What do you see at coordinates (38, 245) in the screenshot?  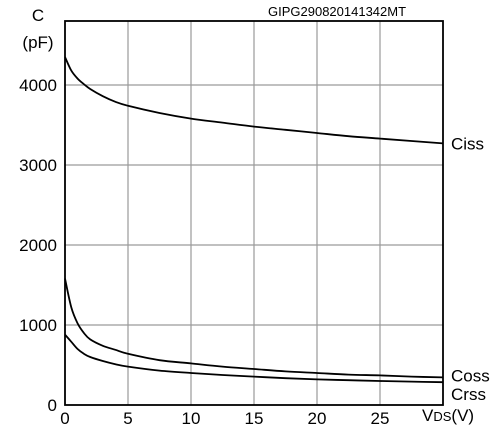 I see `y-tick-label: 2000` at bounding box center [38, 245].